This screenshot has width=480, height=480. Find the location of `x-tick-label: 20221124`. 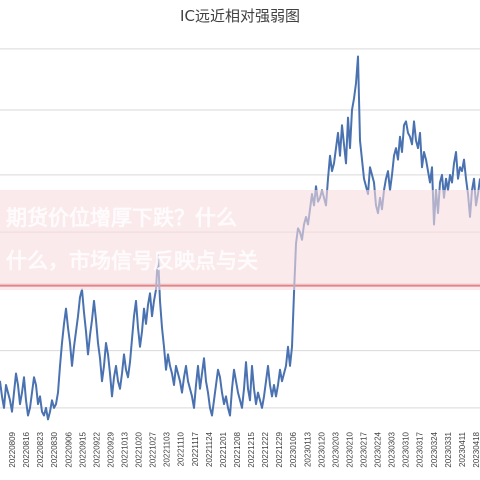

x-tick-label: 20221124 is located at coordinates (209, 449).